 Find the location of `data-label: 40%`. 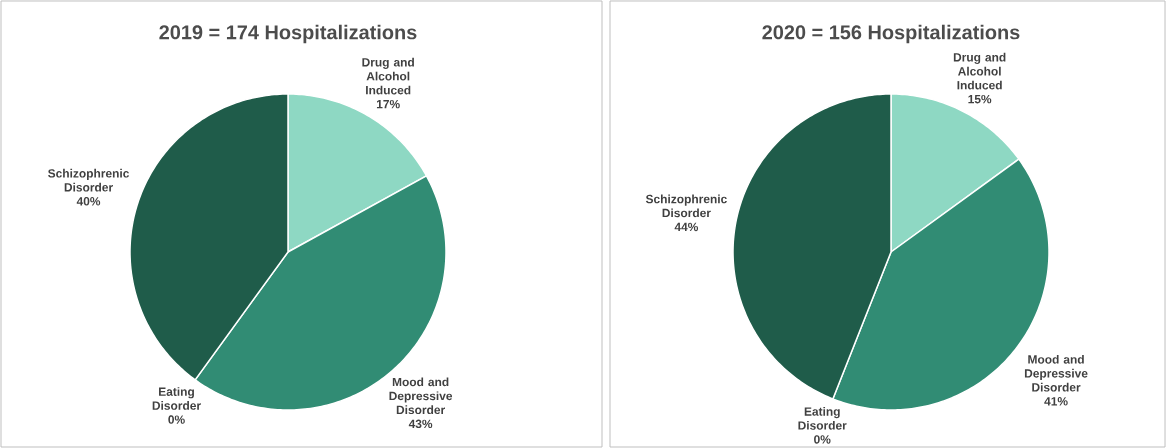

data-label: 40% is located at coordinates (88, 201).